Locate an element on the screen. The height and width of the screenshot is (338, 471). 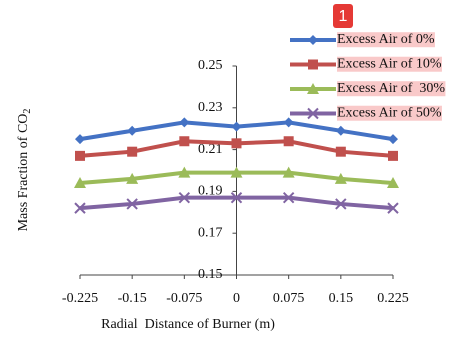
legend-label: Excess Air of 50% is located at coordinates (389, 113).